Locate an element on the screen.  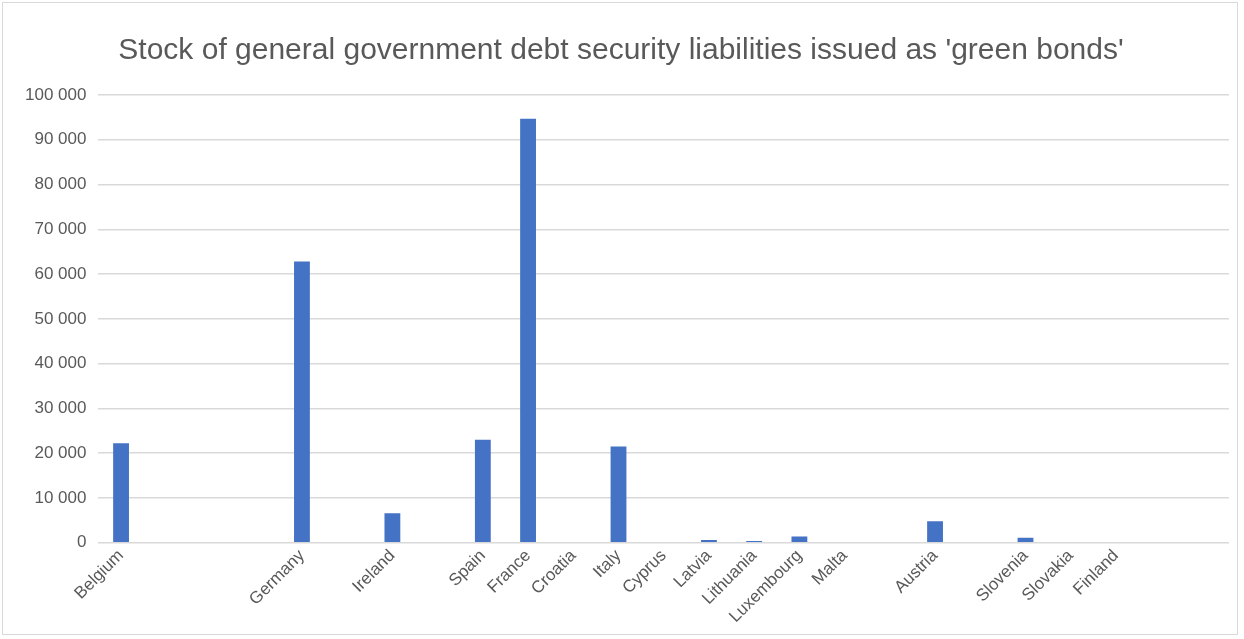
y-tick-label: 70 000 is located at coordinates (60, 229).